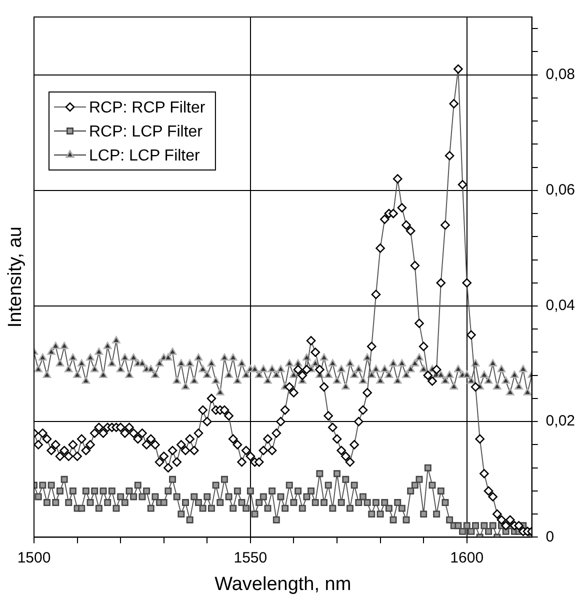  What do you see at coordinates (146, 131) in the screenshot?
I see `legend-label: RCP: LCP Filter` at bounding box center [146, 131].